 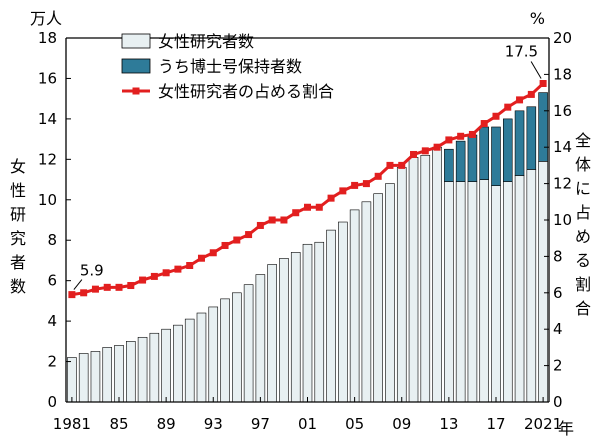 I want to click on ratio-point-1984, so click(x=107, y=287).